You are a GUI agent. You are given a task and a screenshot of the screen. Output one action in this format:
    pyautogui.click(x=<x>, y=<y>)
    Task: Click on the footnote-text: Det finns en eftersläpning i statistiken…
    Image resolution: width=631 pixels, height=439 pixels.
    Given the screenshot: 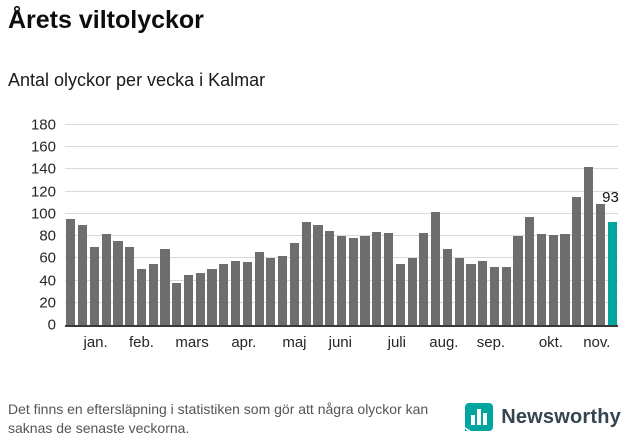 What is the action you would take?
    pyautogui.click(x=218, y=418)
    